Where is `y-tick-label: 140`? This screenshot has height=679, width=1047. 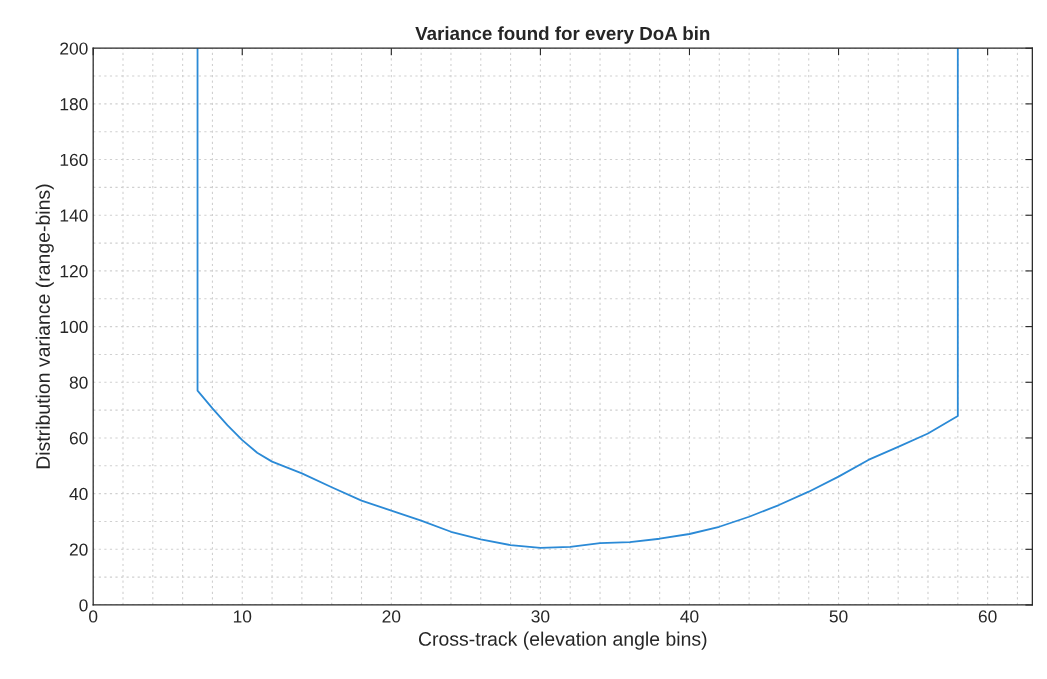
y-tick-label: 140 is located at coordinates (74, 215).